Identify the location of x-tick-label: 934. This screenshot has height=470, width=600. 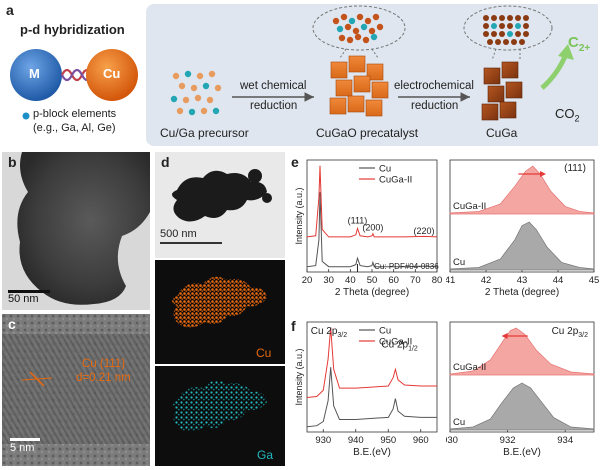
(565, 440).